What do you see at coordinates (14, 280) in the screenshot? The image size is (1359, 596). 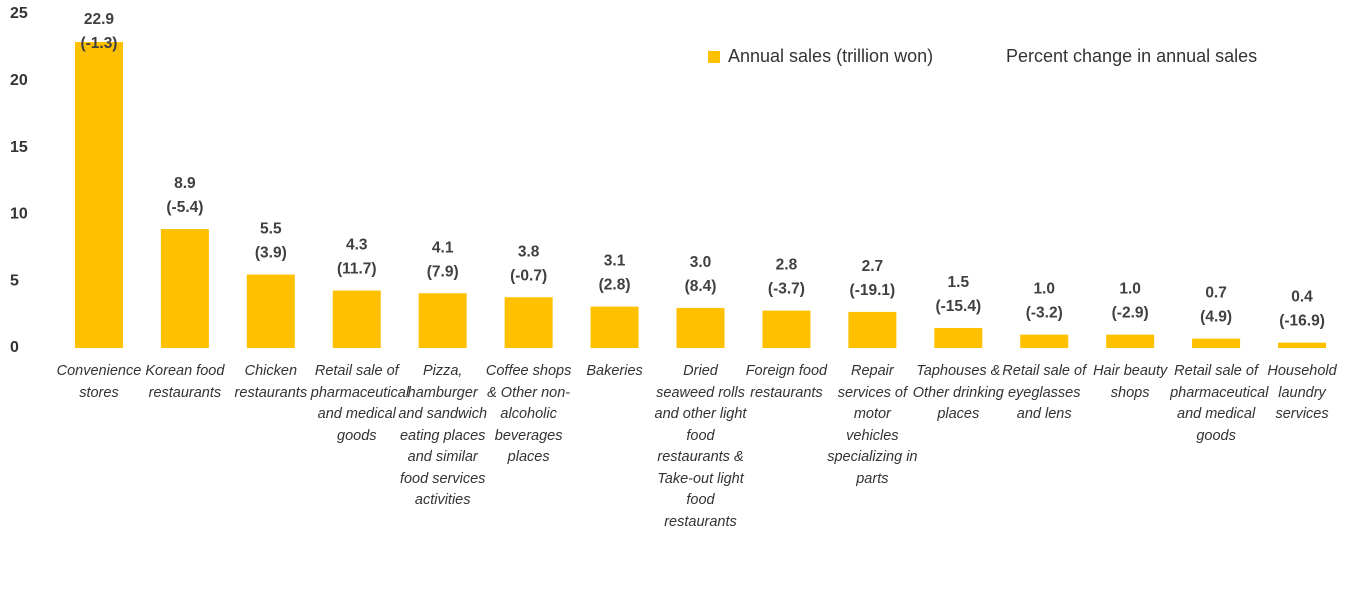 I see `y-tick-label: 5` at bounding box center [14, 280].